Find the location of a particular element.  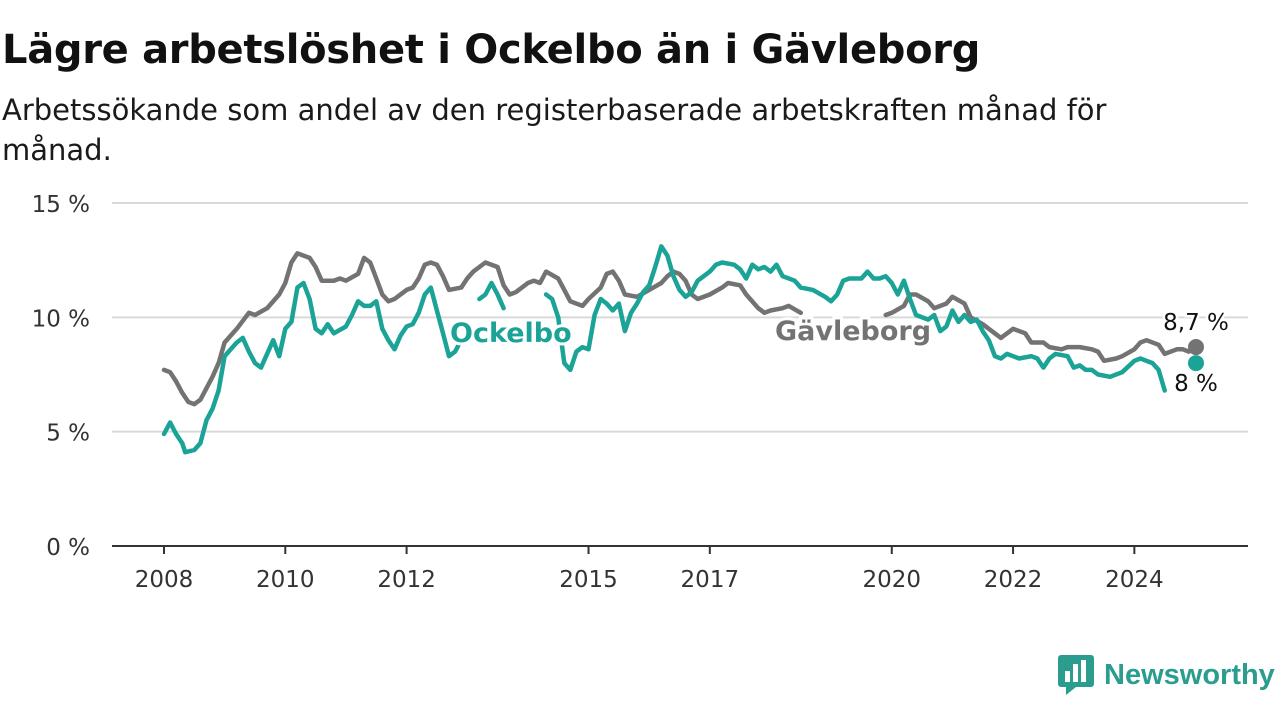

x-tick-label: 2010 is located at coordinates (285, 580).